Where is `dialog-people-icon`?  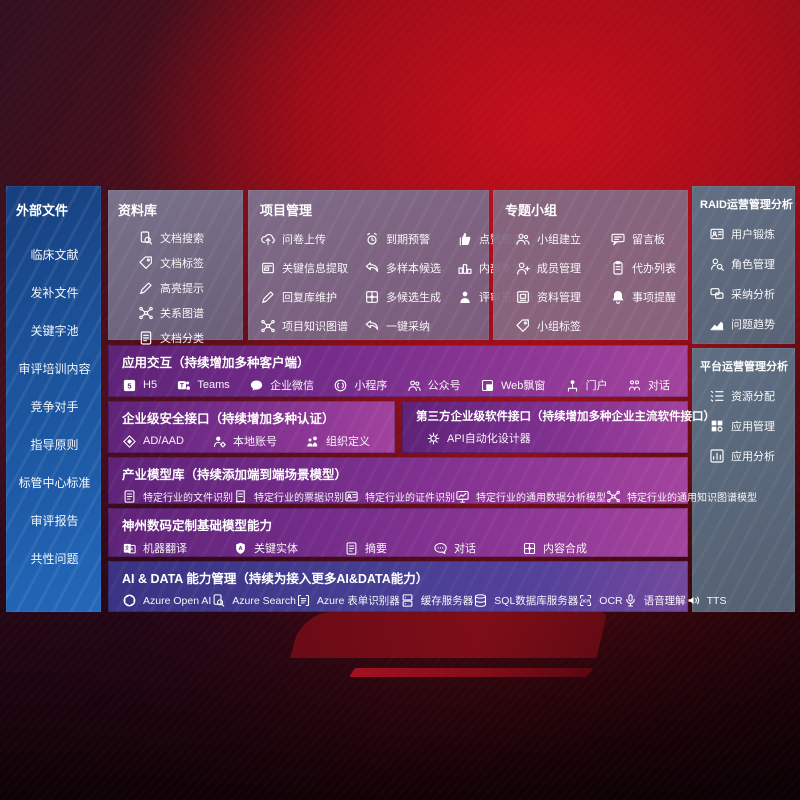
dialog-people-icon is located at coordinates (634, 384).